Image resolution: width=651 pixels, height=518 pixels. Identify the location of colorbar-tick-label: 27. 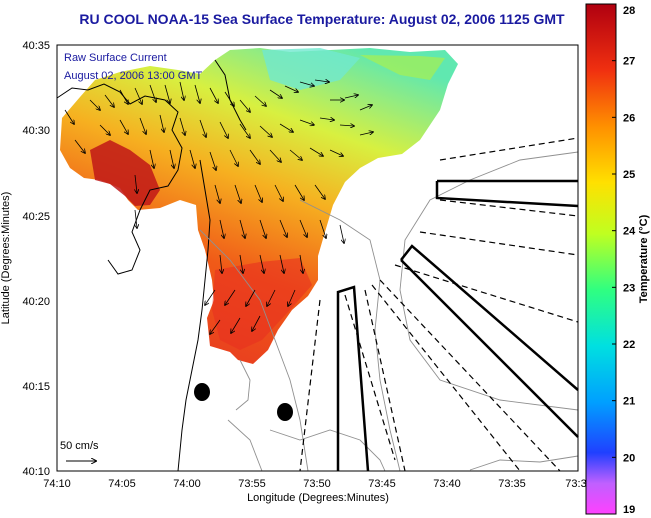
(629, 62).